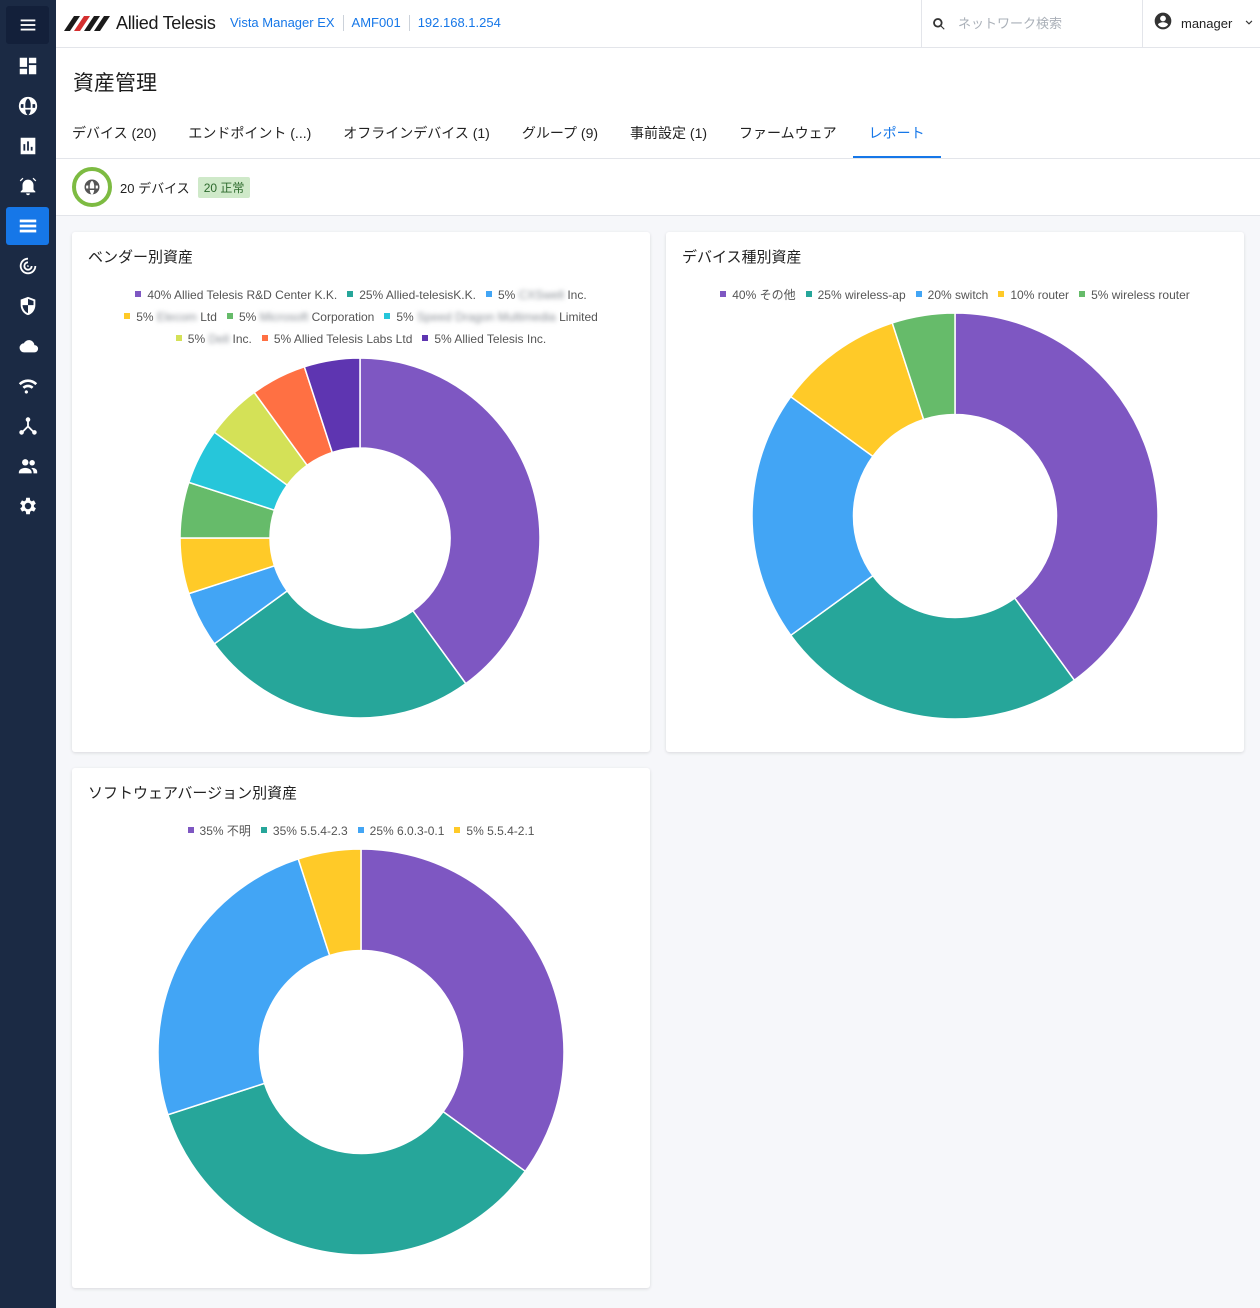 The height and width of the screenshot is (1308, 1260). Describe the element at coordinates (115, 83) in the screenshot. I see `page-title: 資産管理` at that location.